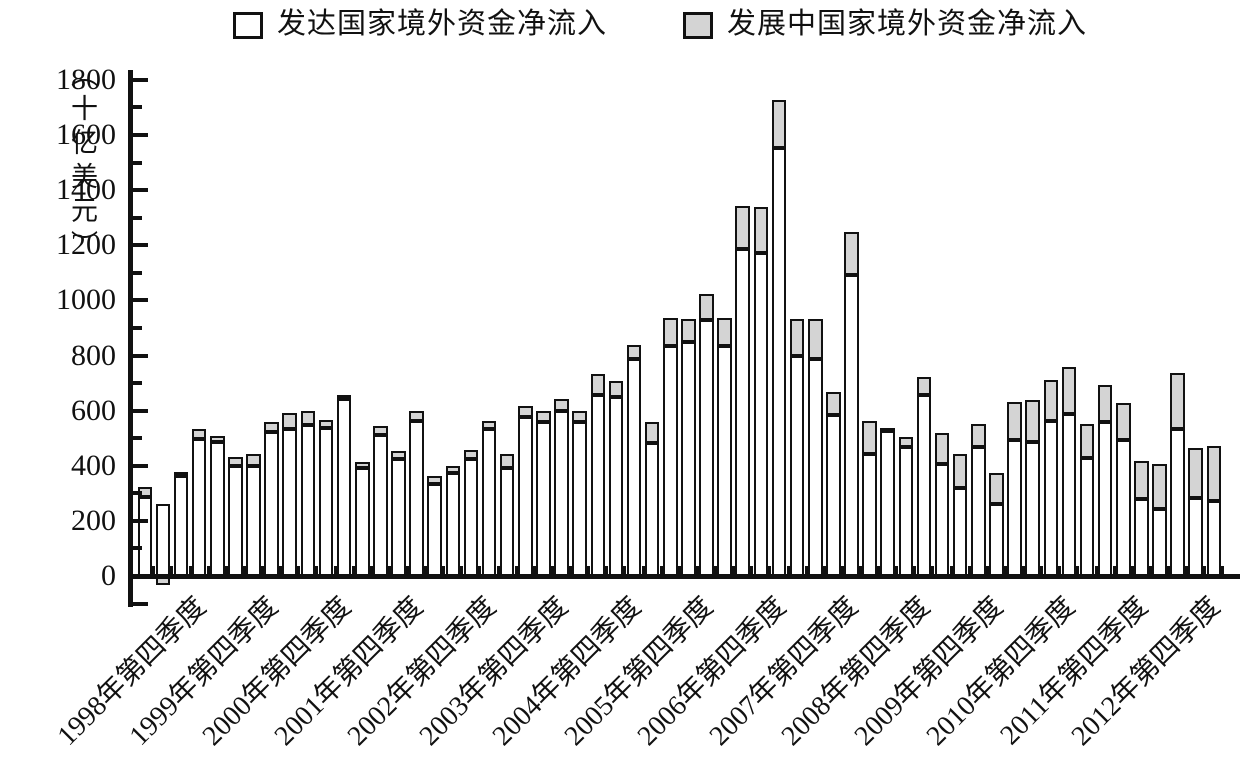 The width and height of the screenshot is (1248, 781). I want to click on x-axis-line, so click(683, 576).